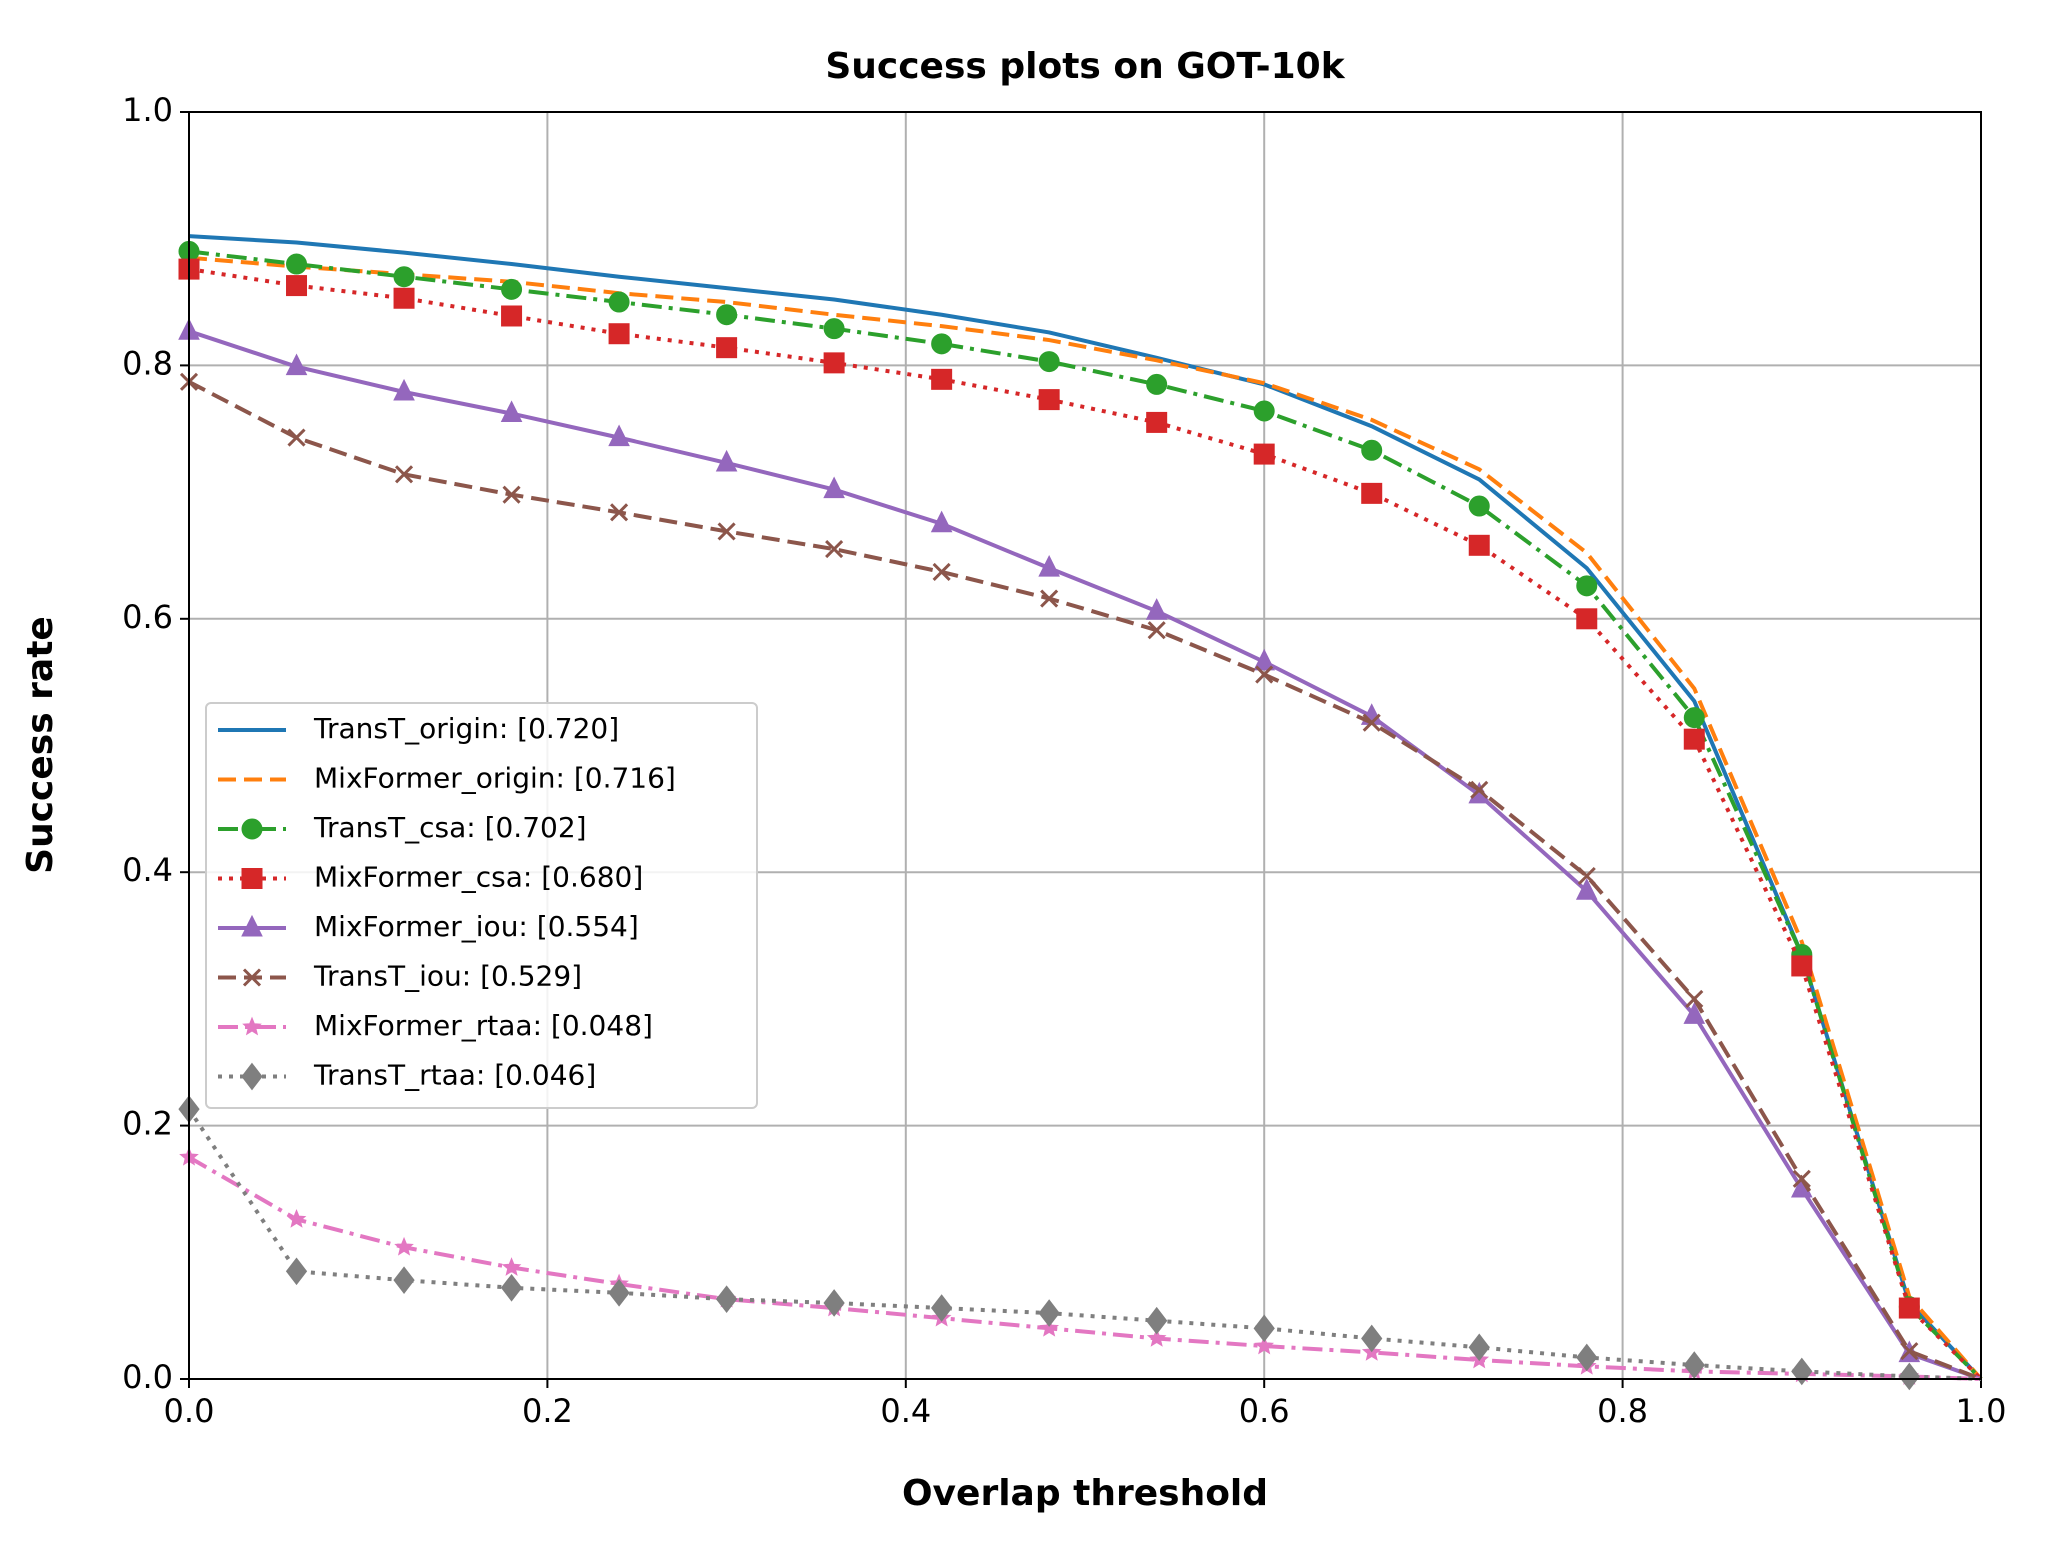  Describe the element at coordinates (147, 870) in the screenshot. I see `y-tick-label: 0.4` at that location.